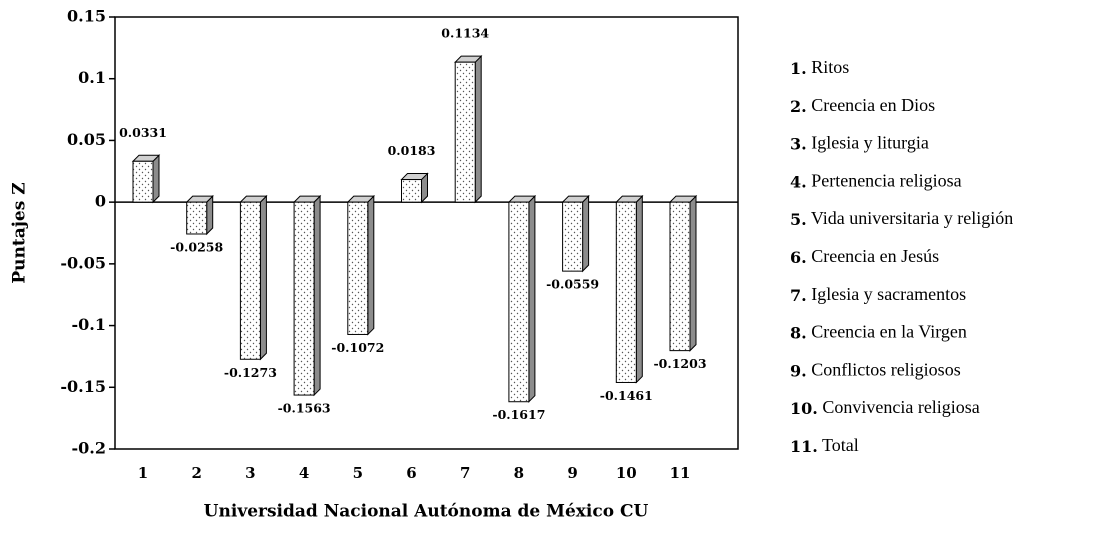 The height and width of the screenshot is (535, 1106). What do you see at coordinates (804, 408) in the screenshot?
I see `legend-key: 10.` at bounding box center [804, 408].